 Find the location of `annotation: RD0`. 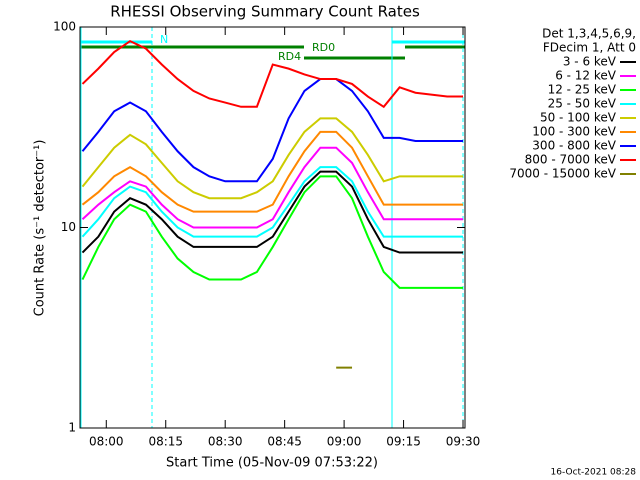

annotation: RD0 is located at coordinates (323, 47).